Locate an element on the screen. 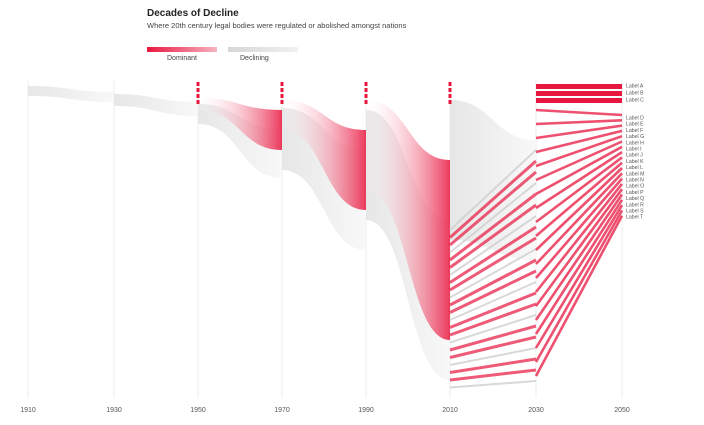  legend-dominant-swatch is located at coordinates (182, 49).